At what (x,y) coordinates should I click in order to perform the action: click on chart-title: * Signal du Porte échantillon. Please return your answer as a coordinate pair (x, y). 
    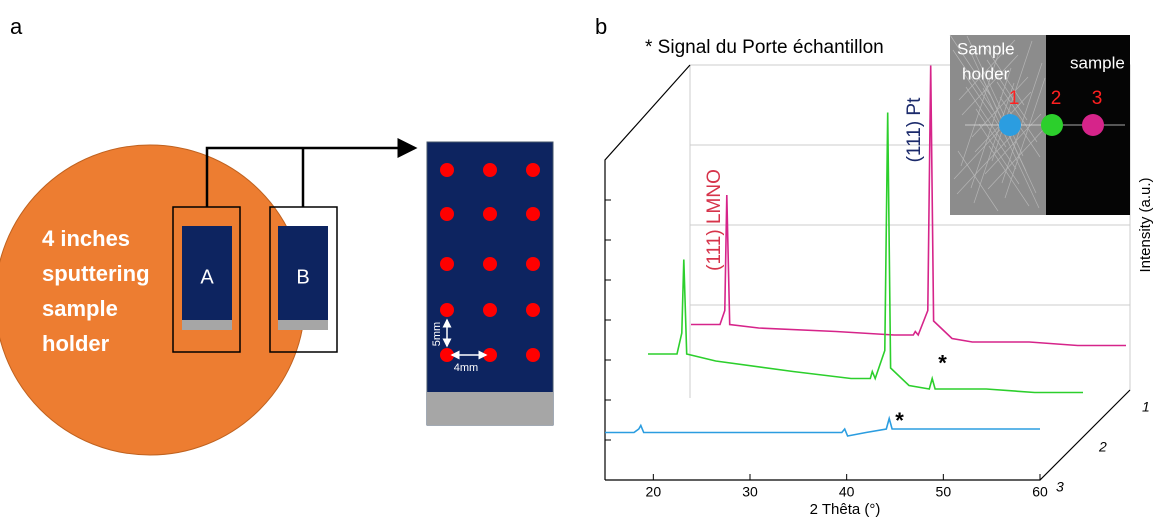
    Looking at the image, I should click on (764, 47).